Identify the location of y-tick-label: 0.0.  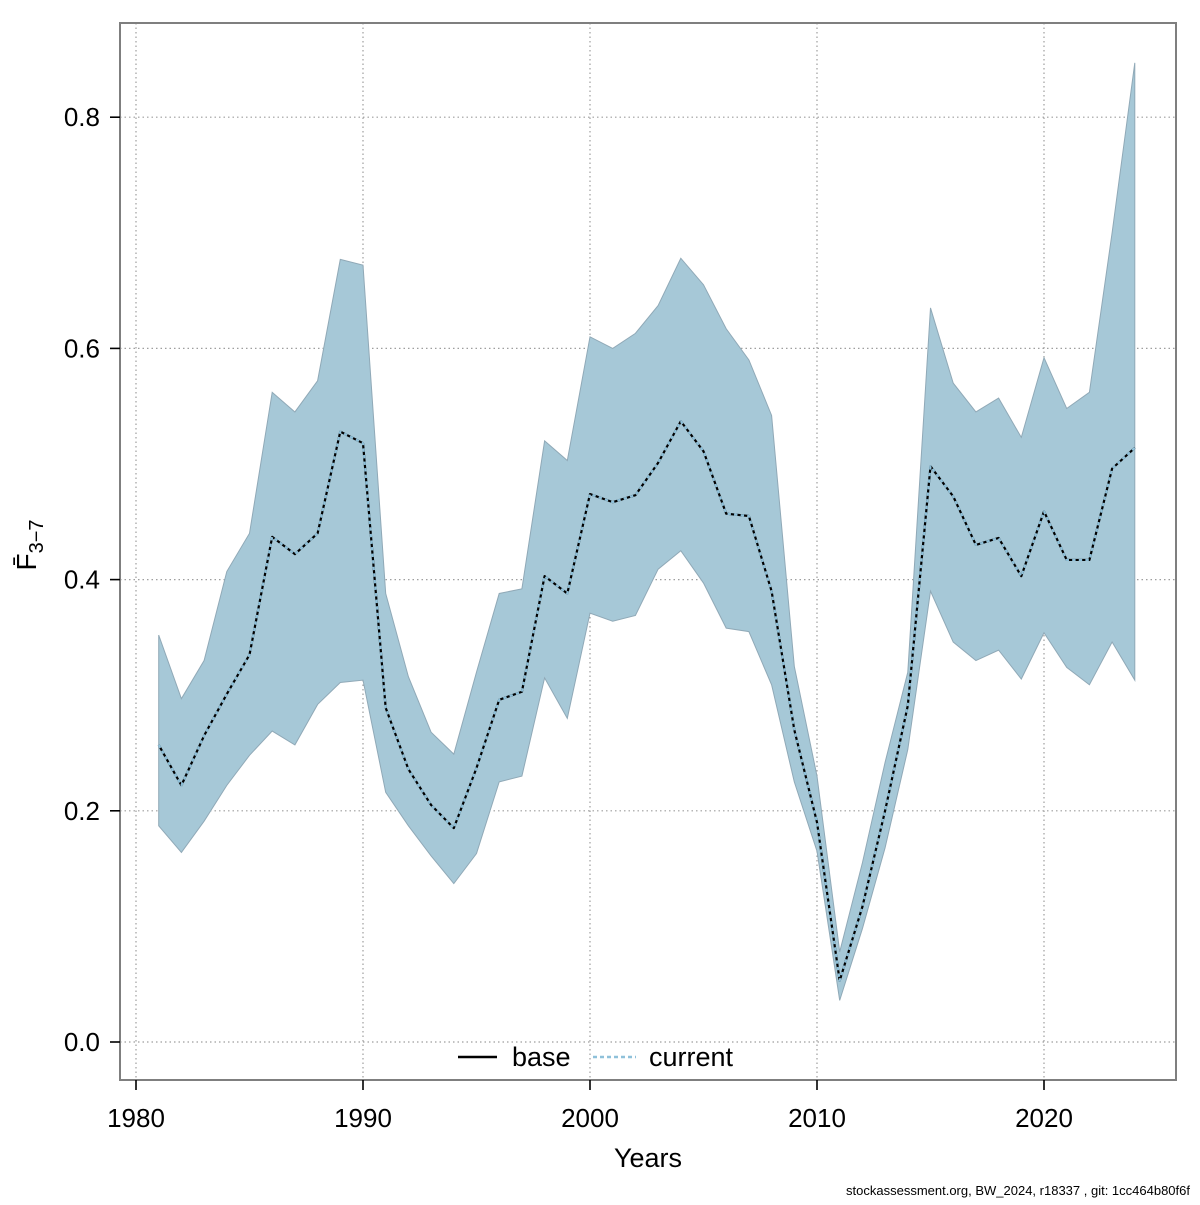
(82, 1042).